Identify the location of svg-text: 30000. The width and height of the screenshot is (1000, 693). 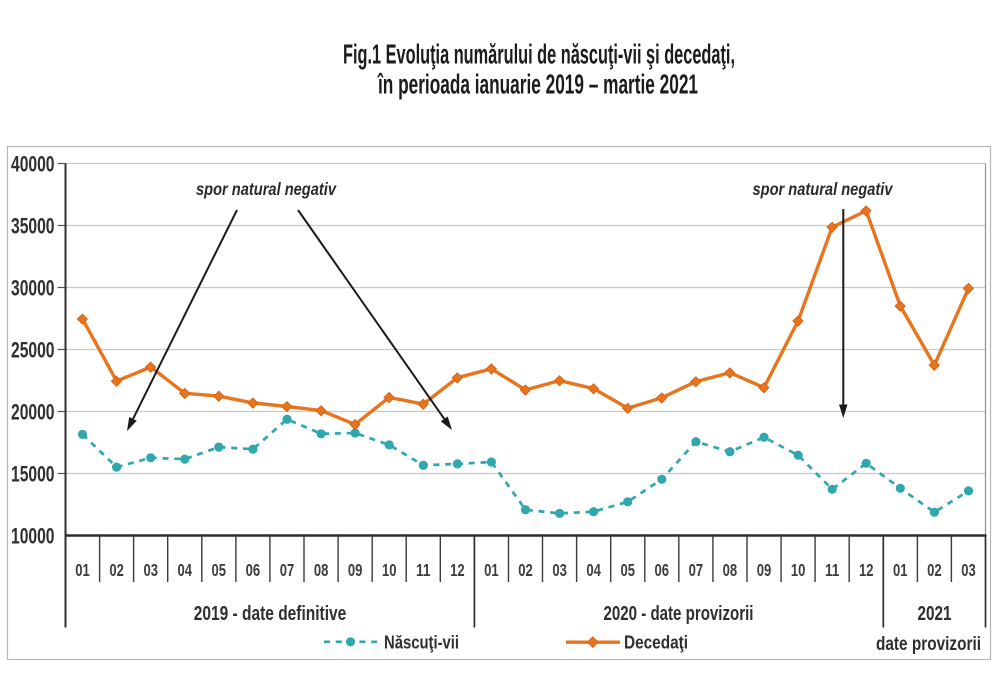
(33, 287).